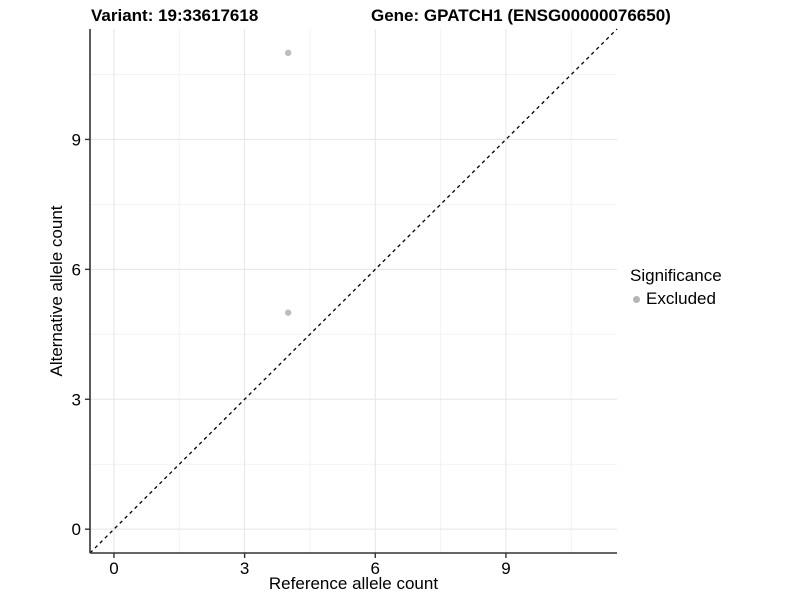 This screenshot has width=800, height=600. I want to click on plot-title-gene: Gene: GPATCH1 (ENSG00000076650), so click(521, 15).